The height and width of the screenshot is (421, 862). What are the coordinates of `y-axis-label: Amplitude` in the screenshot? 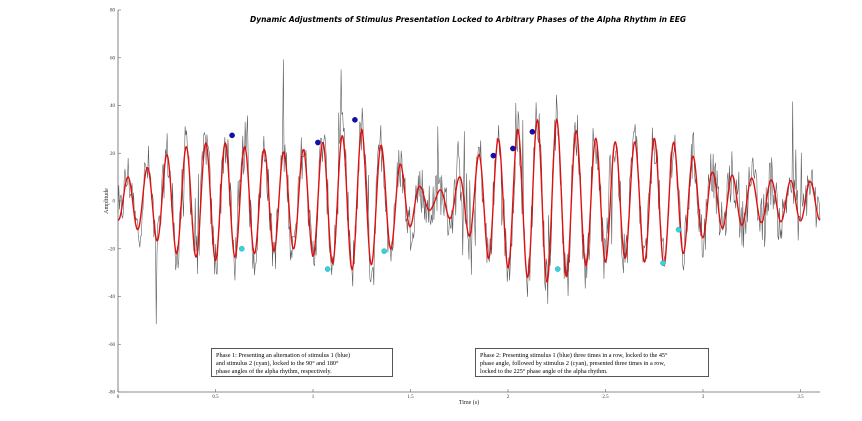 It's located at (107, 201).